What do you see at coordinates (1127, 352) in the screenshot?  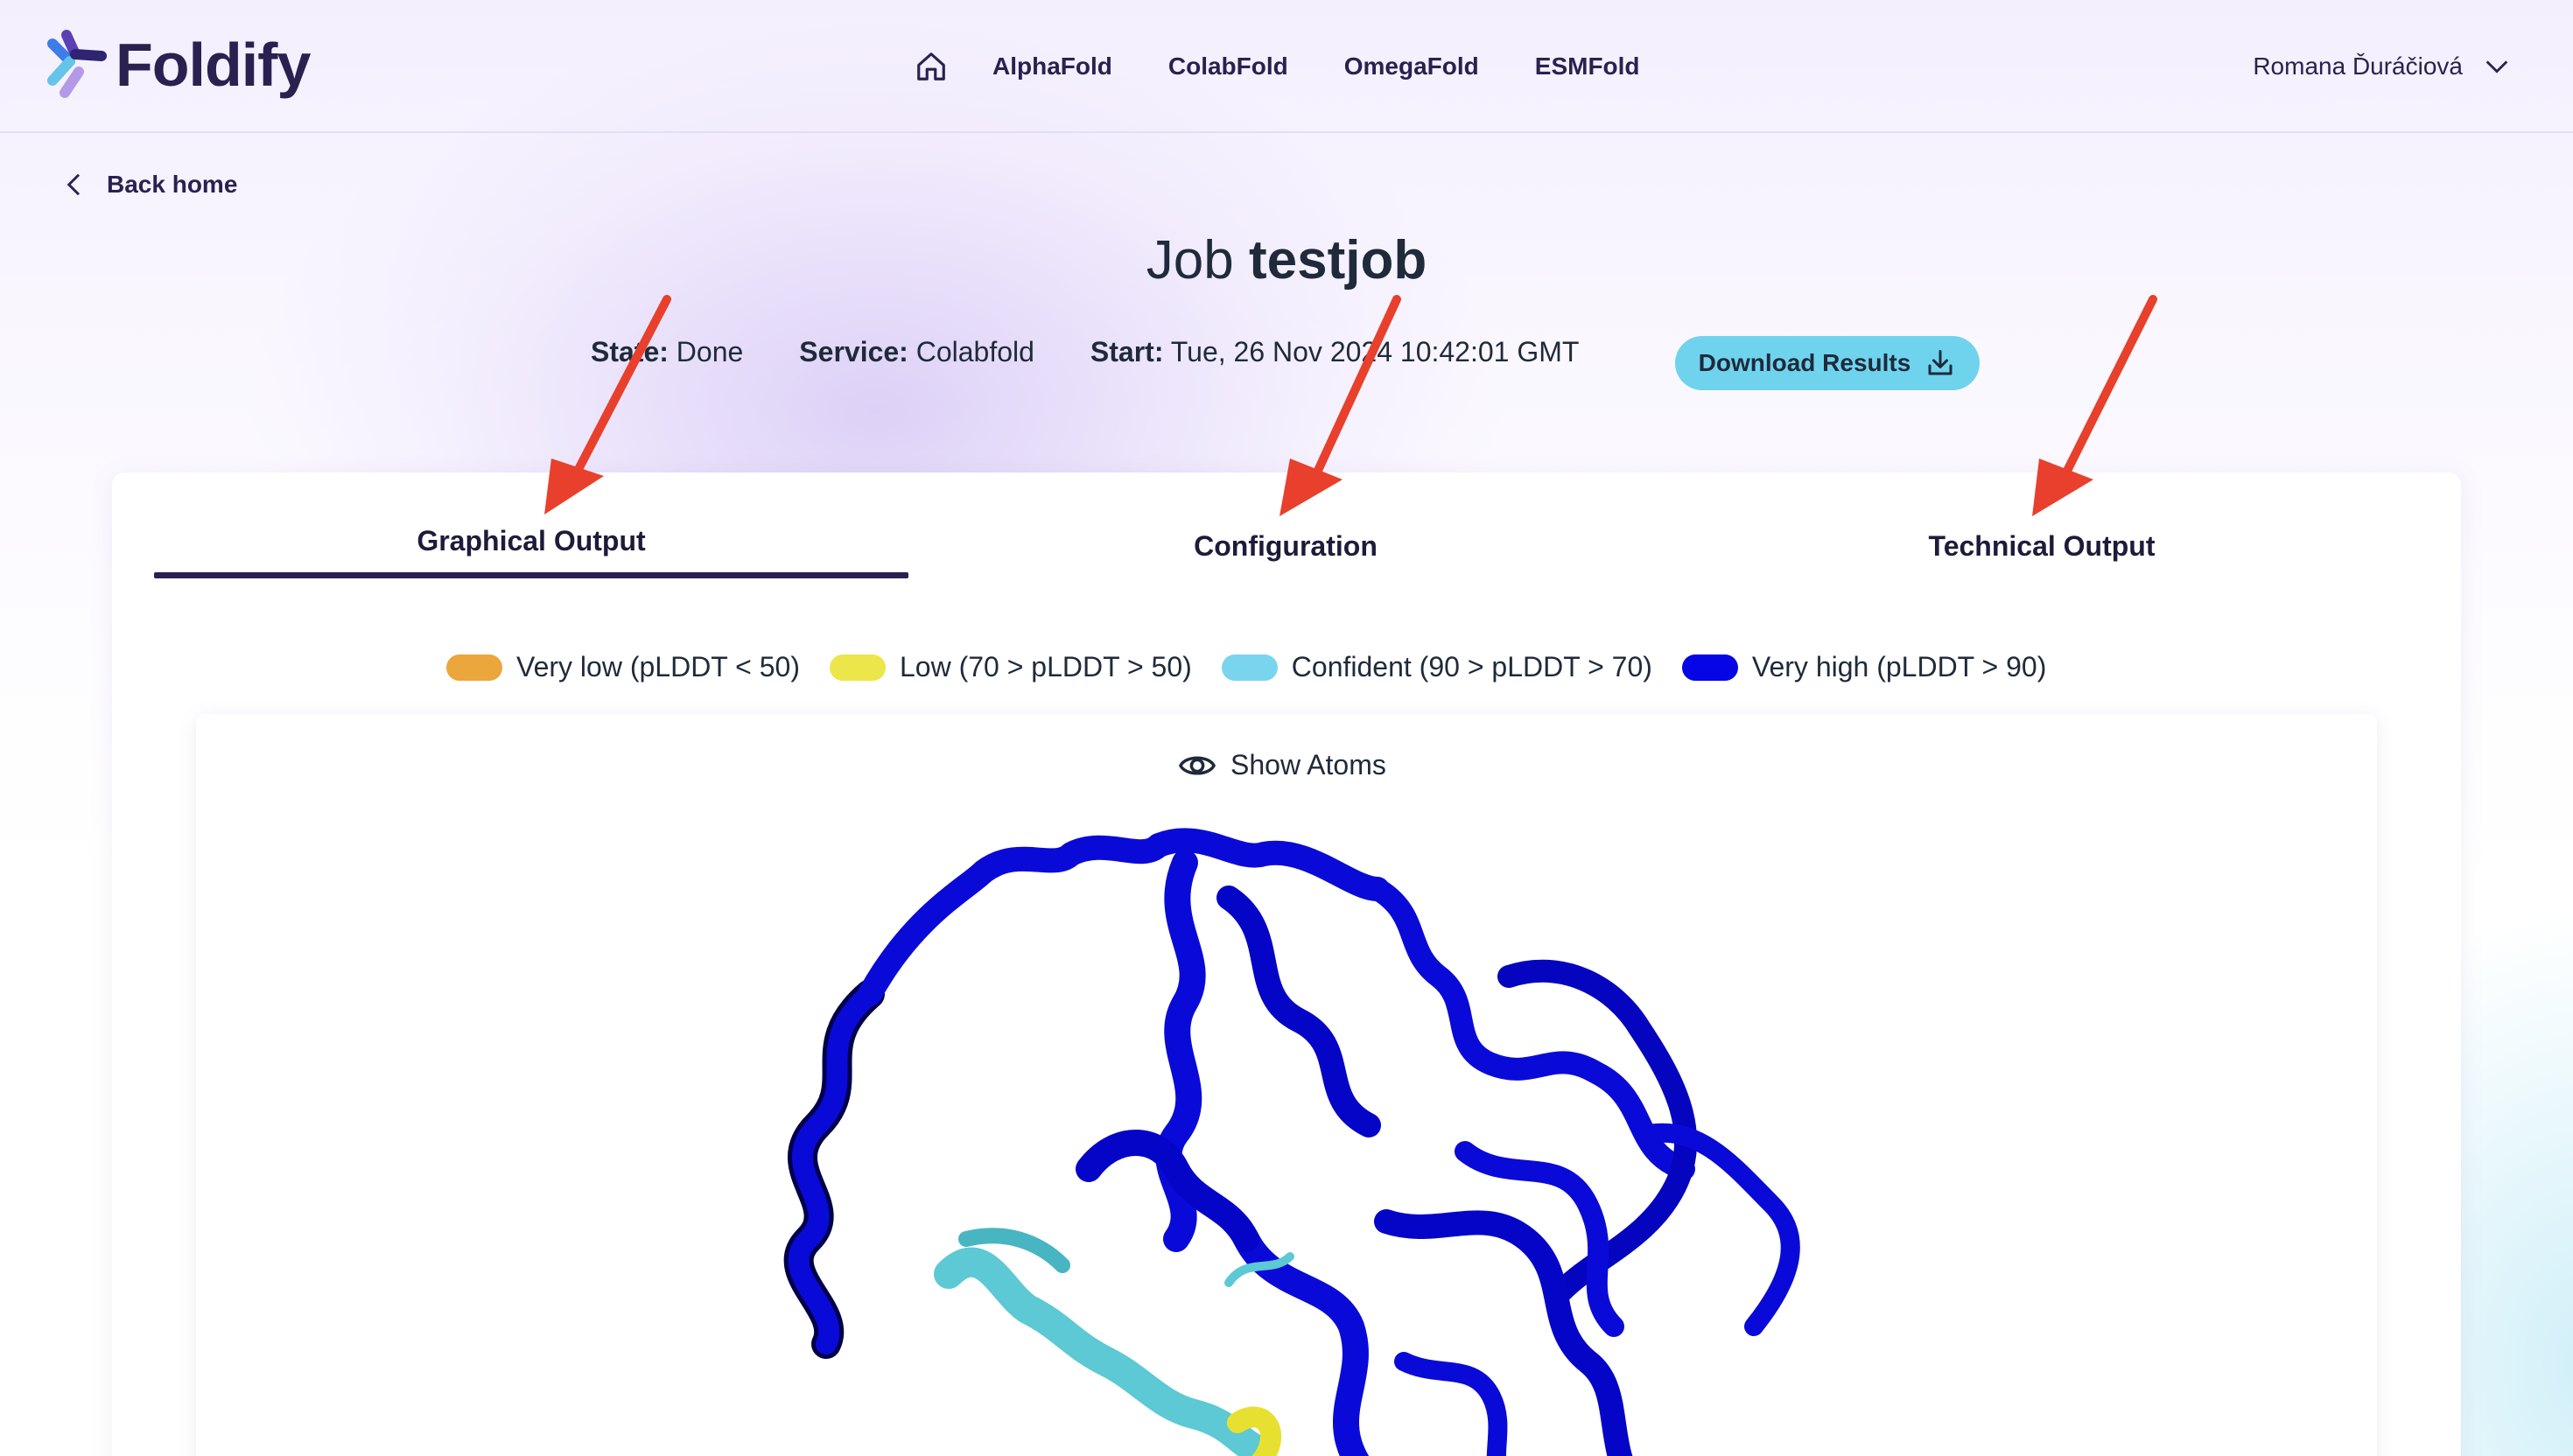 I see `start-label: Start:` at bounding box center [1127, 352].